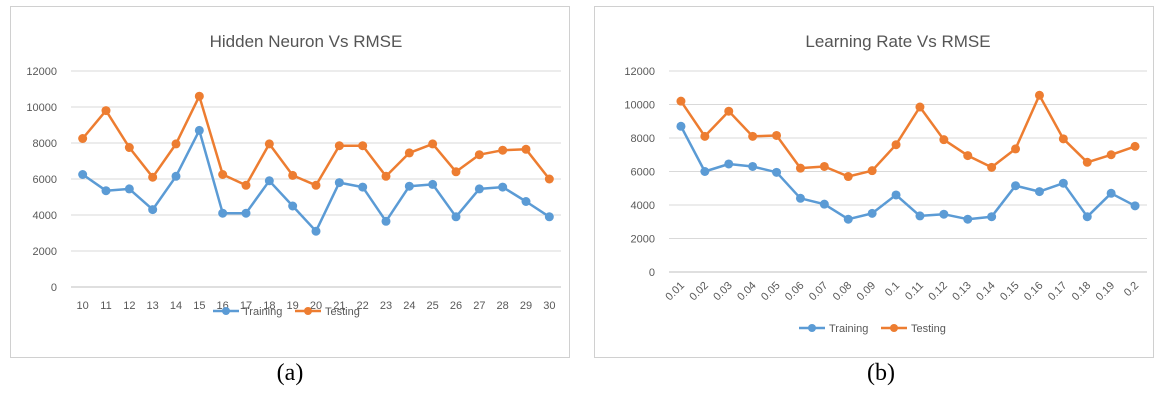 This screenshot has width=1163, height=396. I want to click on x-tick-label: 0.02, so click(699, 292).